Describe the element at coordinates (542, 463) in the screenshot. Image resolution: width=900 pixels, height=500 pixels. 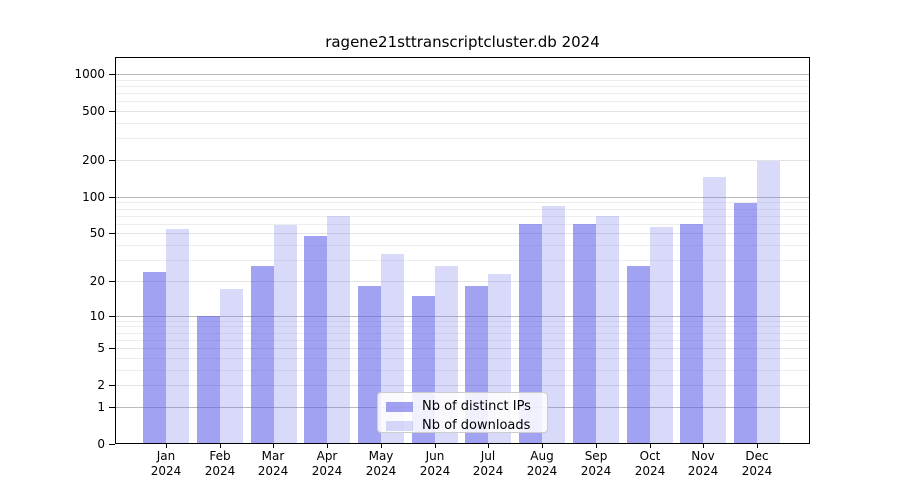
I see `x-tick-label: Aug 2024` at that location.